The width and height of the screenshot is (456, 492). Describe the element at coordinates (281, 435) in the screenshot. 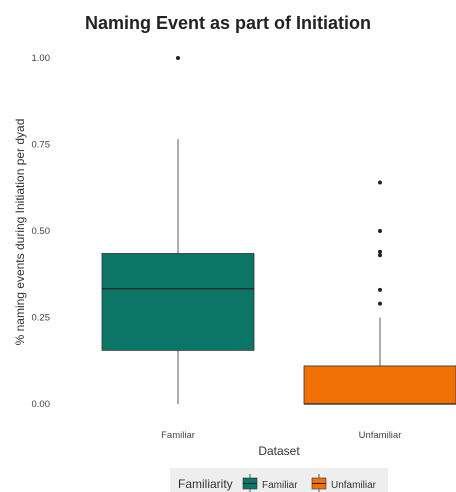

I see `x-axis-ticks: Familiar Unfamiliar` at that location.